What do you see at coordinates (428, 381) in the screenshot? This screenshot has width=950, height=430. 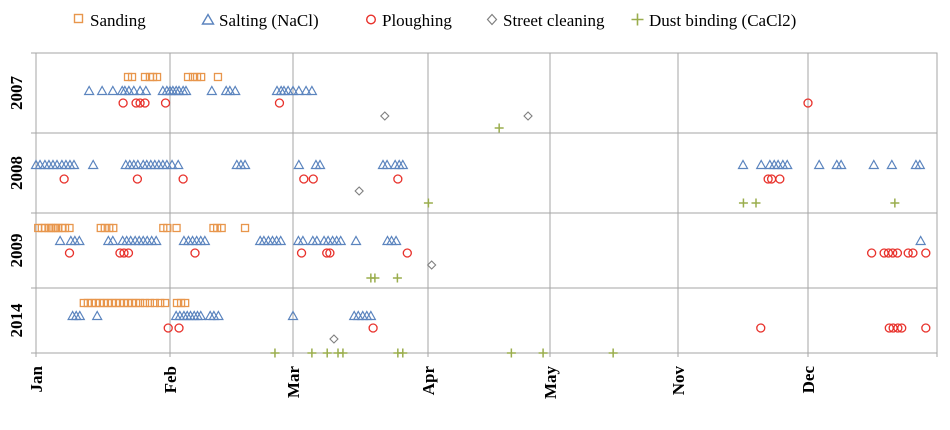 I see `x-axis-label-apr: Apr` at bounding box center [428, 381].